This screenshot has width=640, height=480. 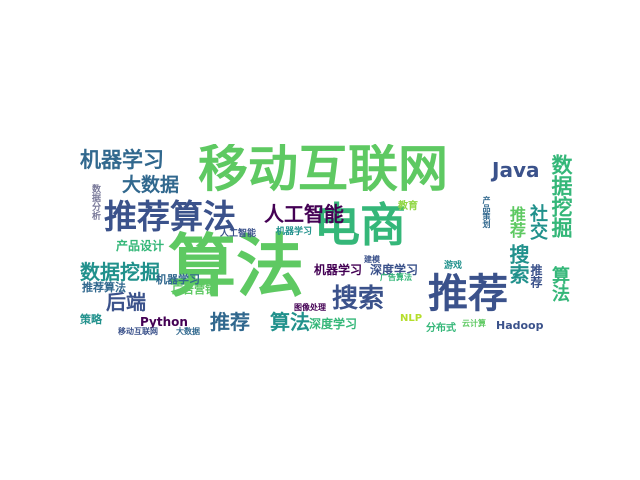 What do you see at coordinates (537, 222) in the screenshot?
I see `word: 社交` at bounding box center [537, 222].